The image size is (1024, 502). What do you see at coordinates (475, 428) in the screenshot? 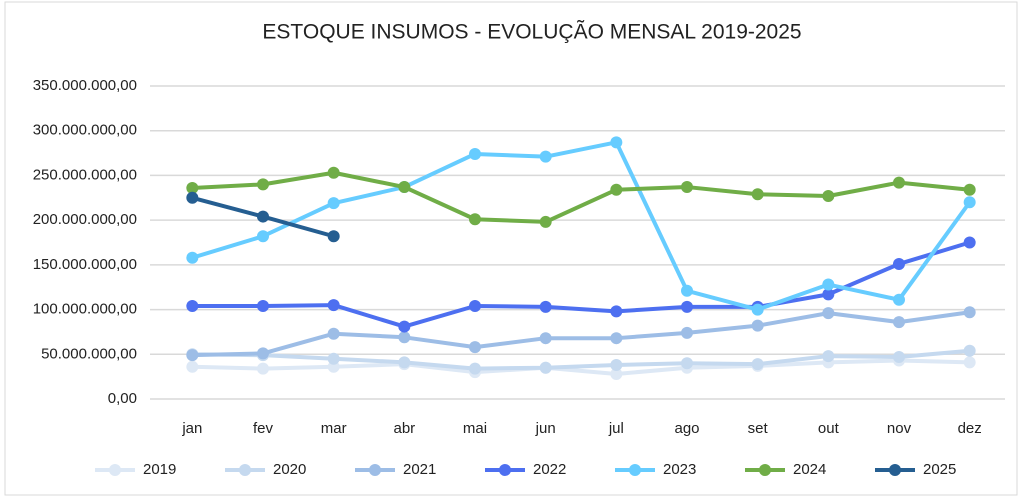
I see `x-tick-label: mai` at bounding box center [475, 428].